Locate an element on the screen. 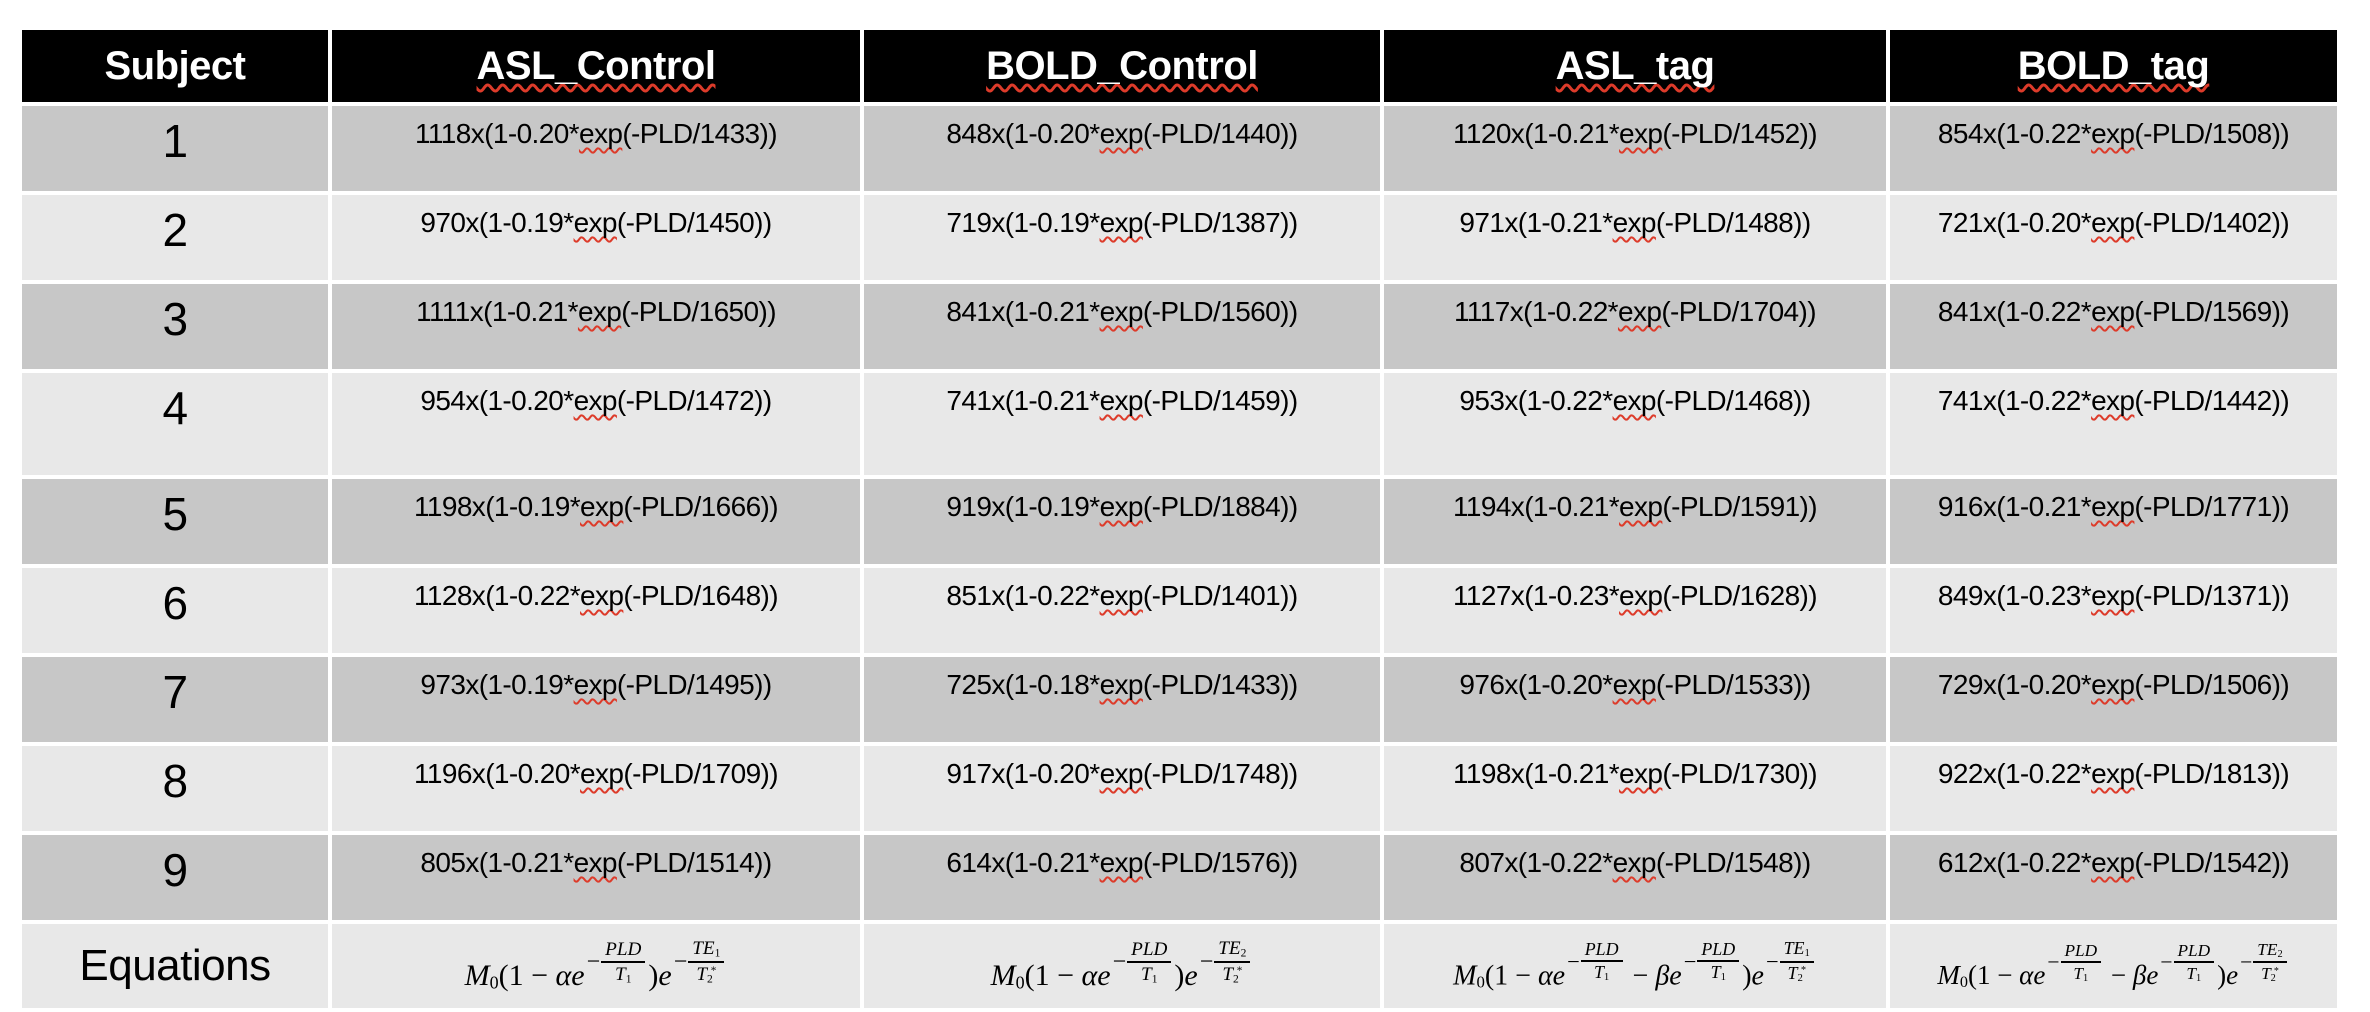 The width and height of the screenshot is (2370, 1012). formula-cell: 719x(1-0.19*exp(-PLD/1387)) is located at coordinates (1122, 237).